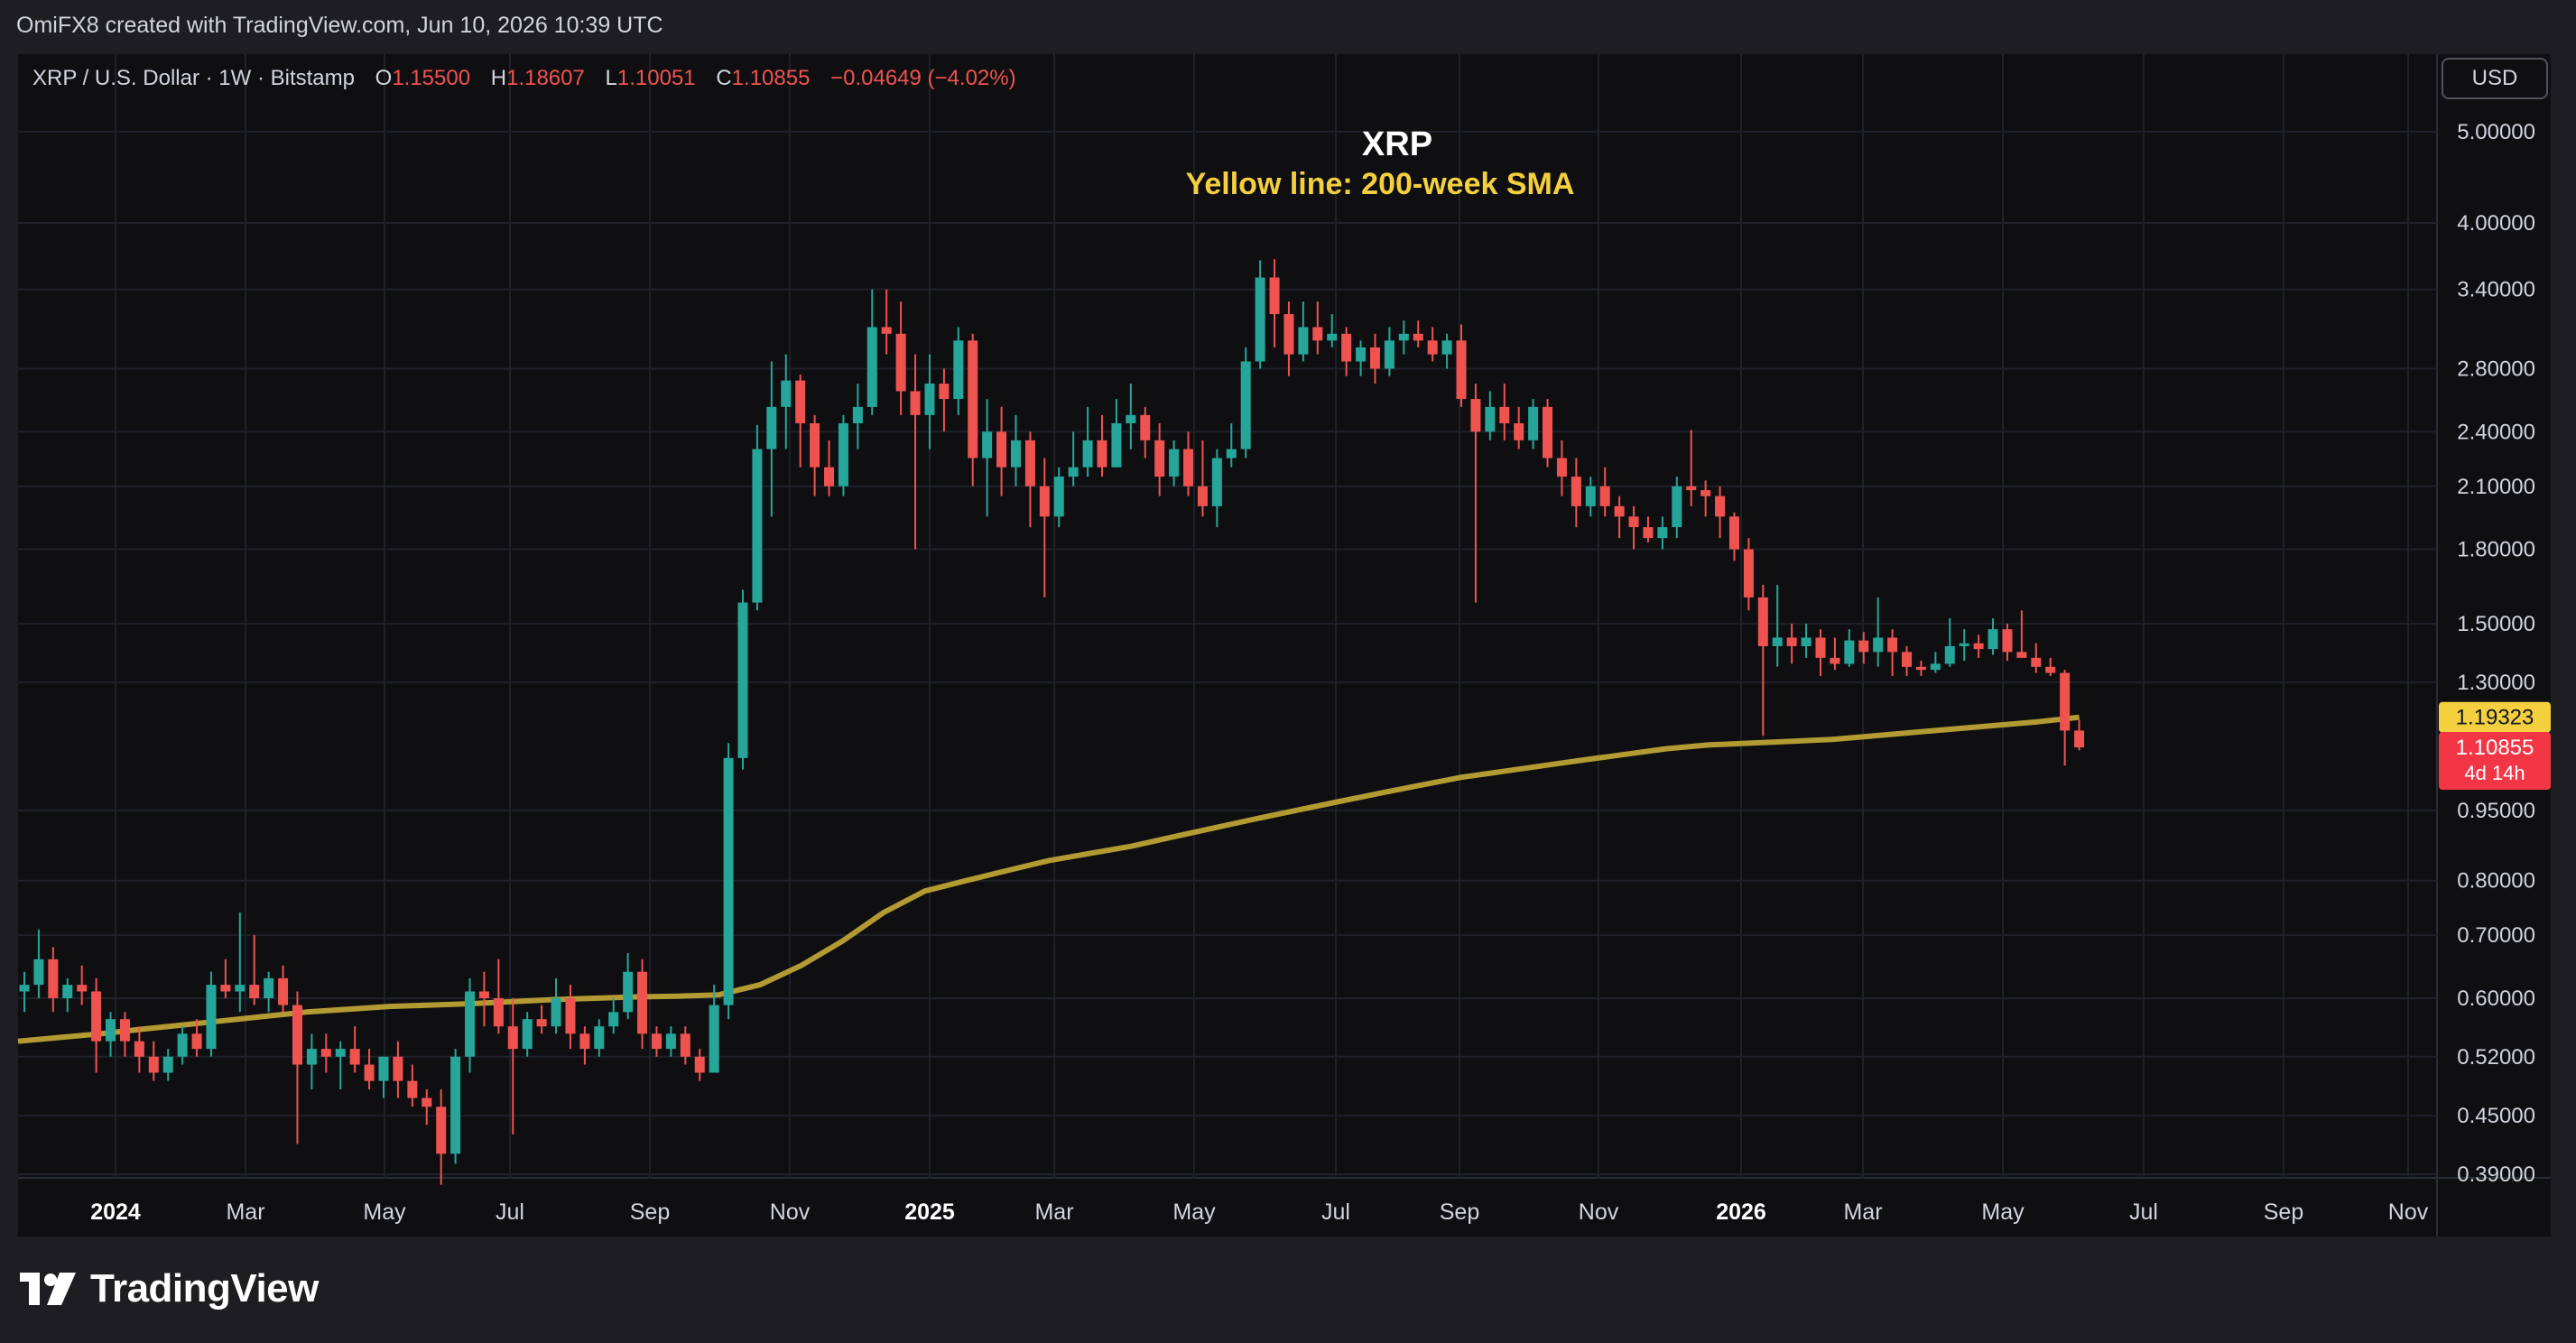  Describe the element at coordinates (2496, 1174) in the screenshot. I see `y-tick-label: 0.39000` at that location.